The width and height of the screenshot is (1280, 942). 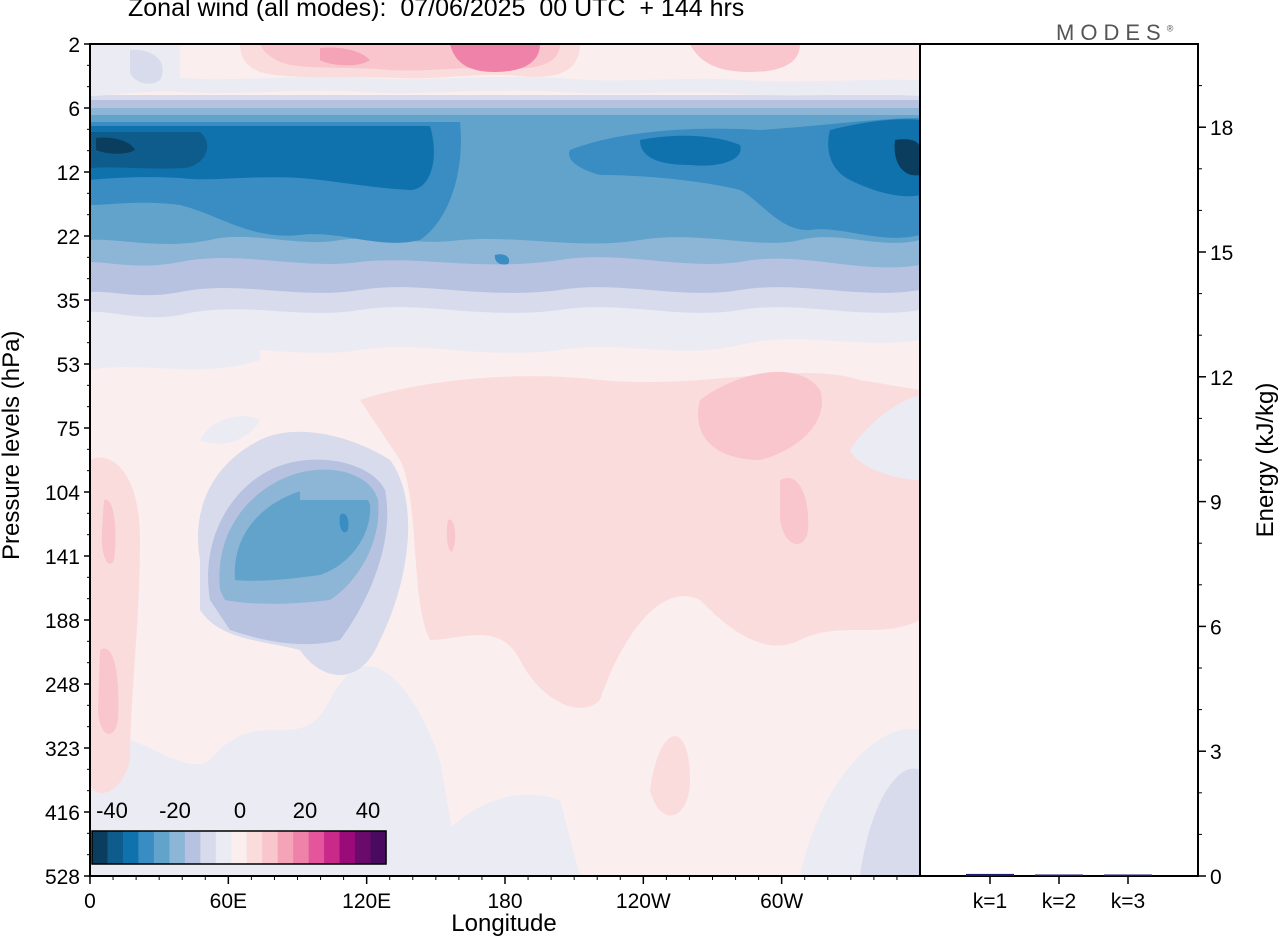 I want to click on energy-tick-label: 3, so click(x=1216, y=752).